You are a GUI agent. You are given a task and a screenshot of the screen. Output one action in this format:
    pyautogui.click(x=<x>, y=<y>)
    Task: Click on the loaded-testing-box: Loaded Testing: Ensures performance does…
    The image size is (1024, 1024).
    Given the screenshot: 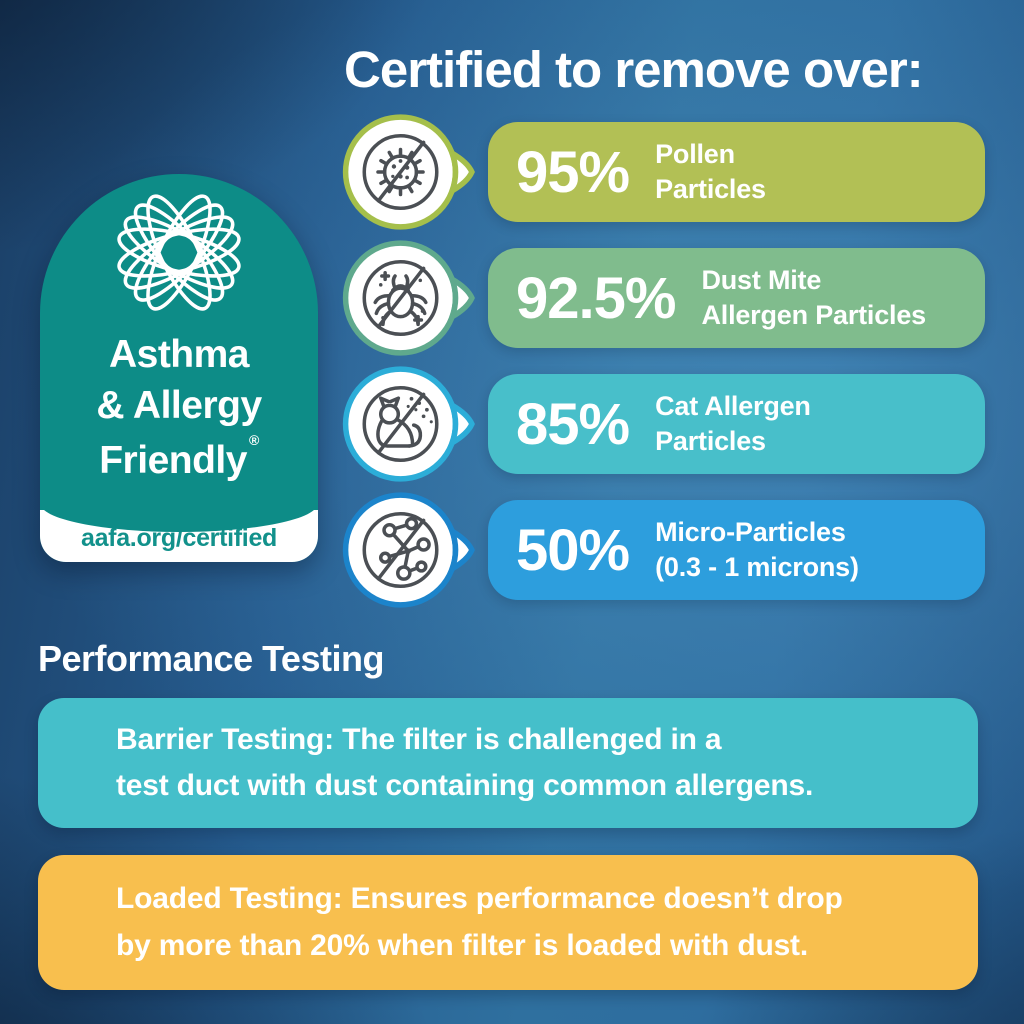 What is the action you would take?
    pyautogui.click(x=508, y=922)
    